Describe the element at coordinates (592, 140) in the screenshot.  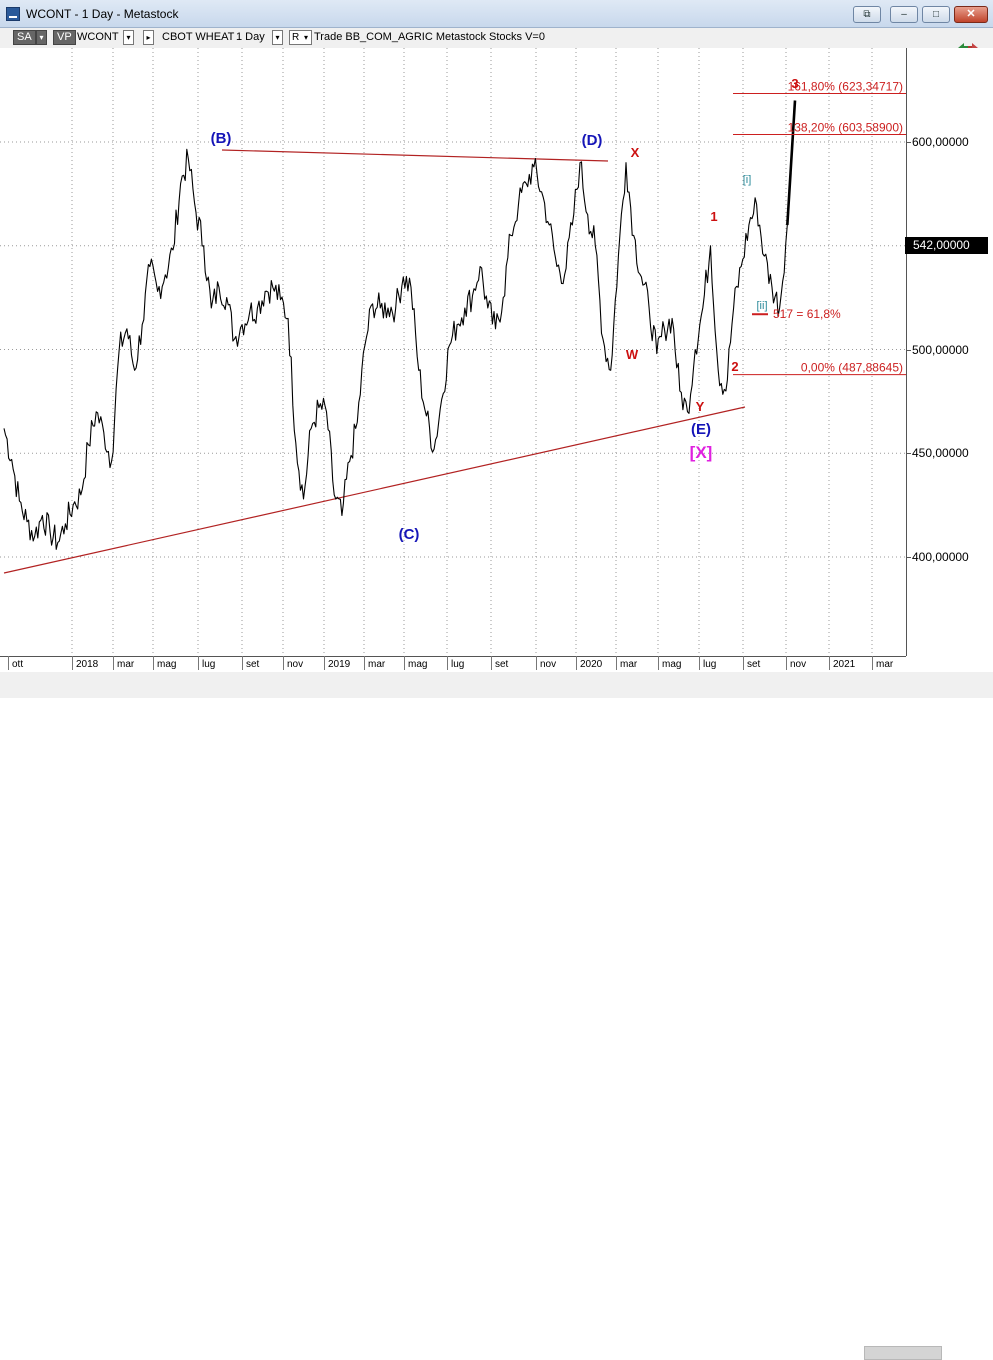
I see `wave-label-blue: (D)` at that location.